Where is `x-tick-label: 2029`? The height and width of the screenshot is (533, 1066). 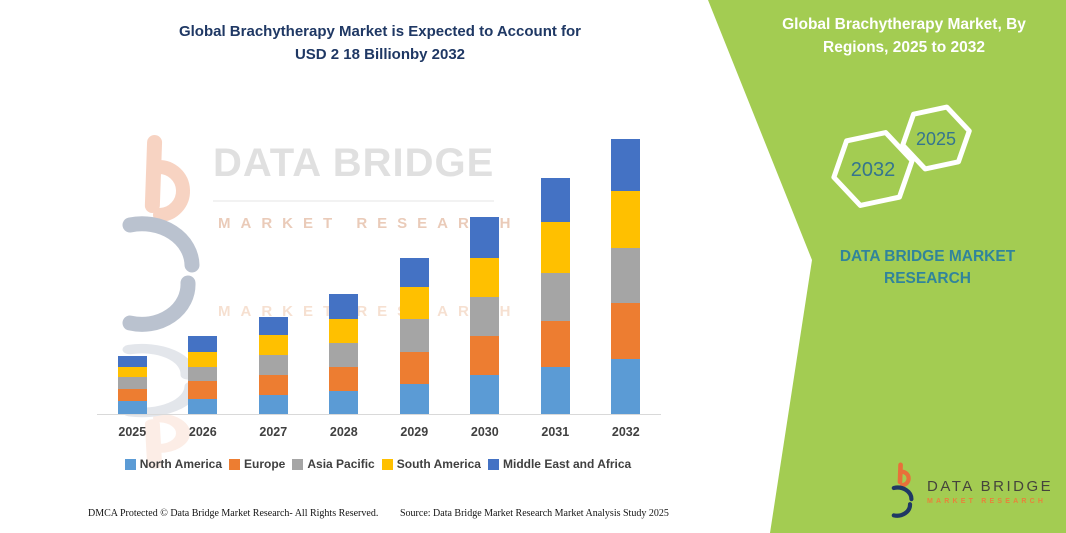 x-tick-label: 2029 is located at coordinates (414, 432).